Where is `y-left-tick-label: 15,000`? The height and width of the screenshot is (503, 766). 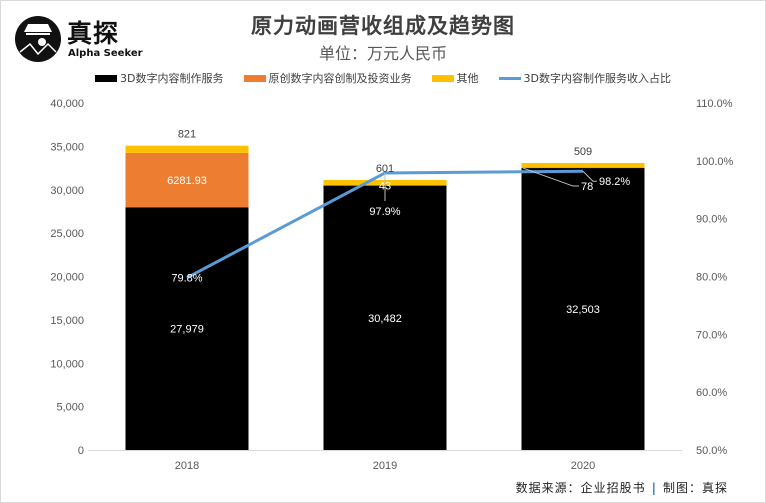
y-left-tick-label: 15,000 is located at coordinates (67, 321).